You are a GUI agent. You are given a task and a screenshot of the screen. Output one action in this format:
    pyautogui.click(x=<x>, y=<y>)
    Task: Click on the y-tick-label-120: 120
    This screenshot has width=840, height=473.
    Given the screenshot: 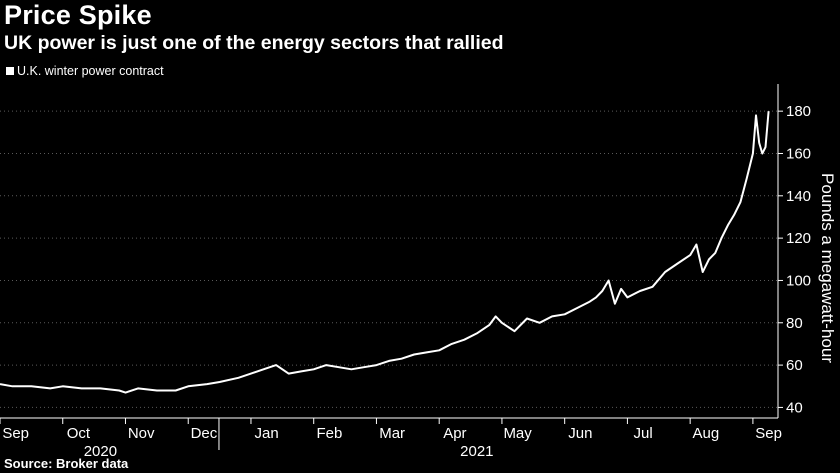 What is the action you would take?
    pyautogui.click(x=798, y=238)
    